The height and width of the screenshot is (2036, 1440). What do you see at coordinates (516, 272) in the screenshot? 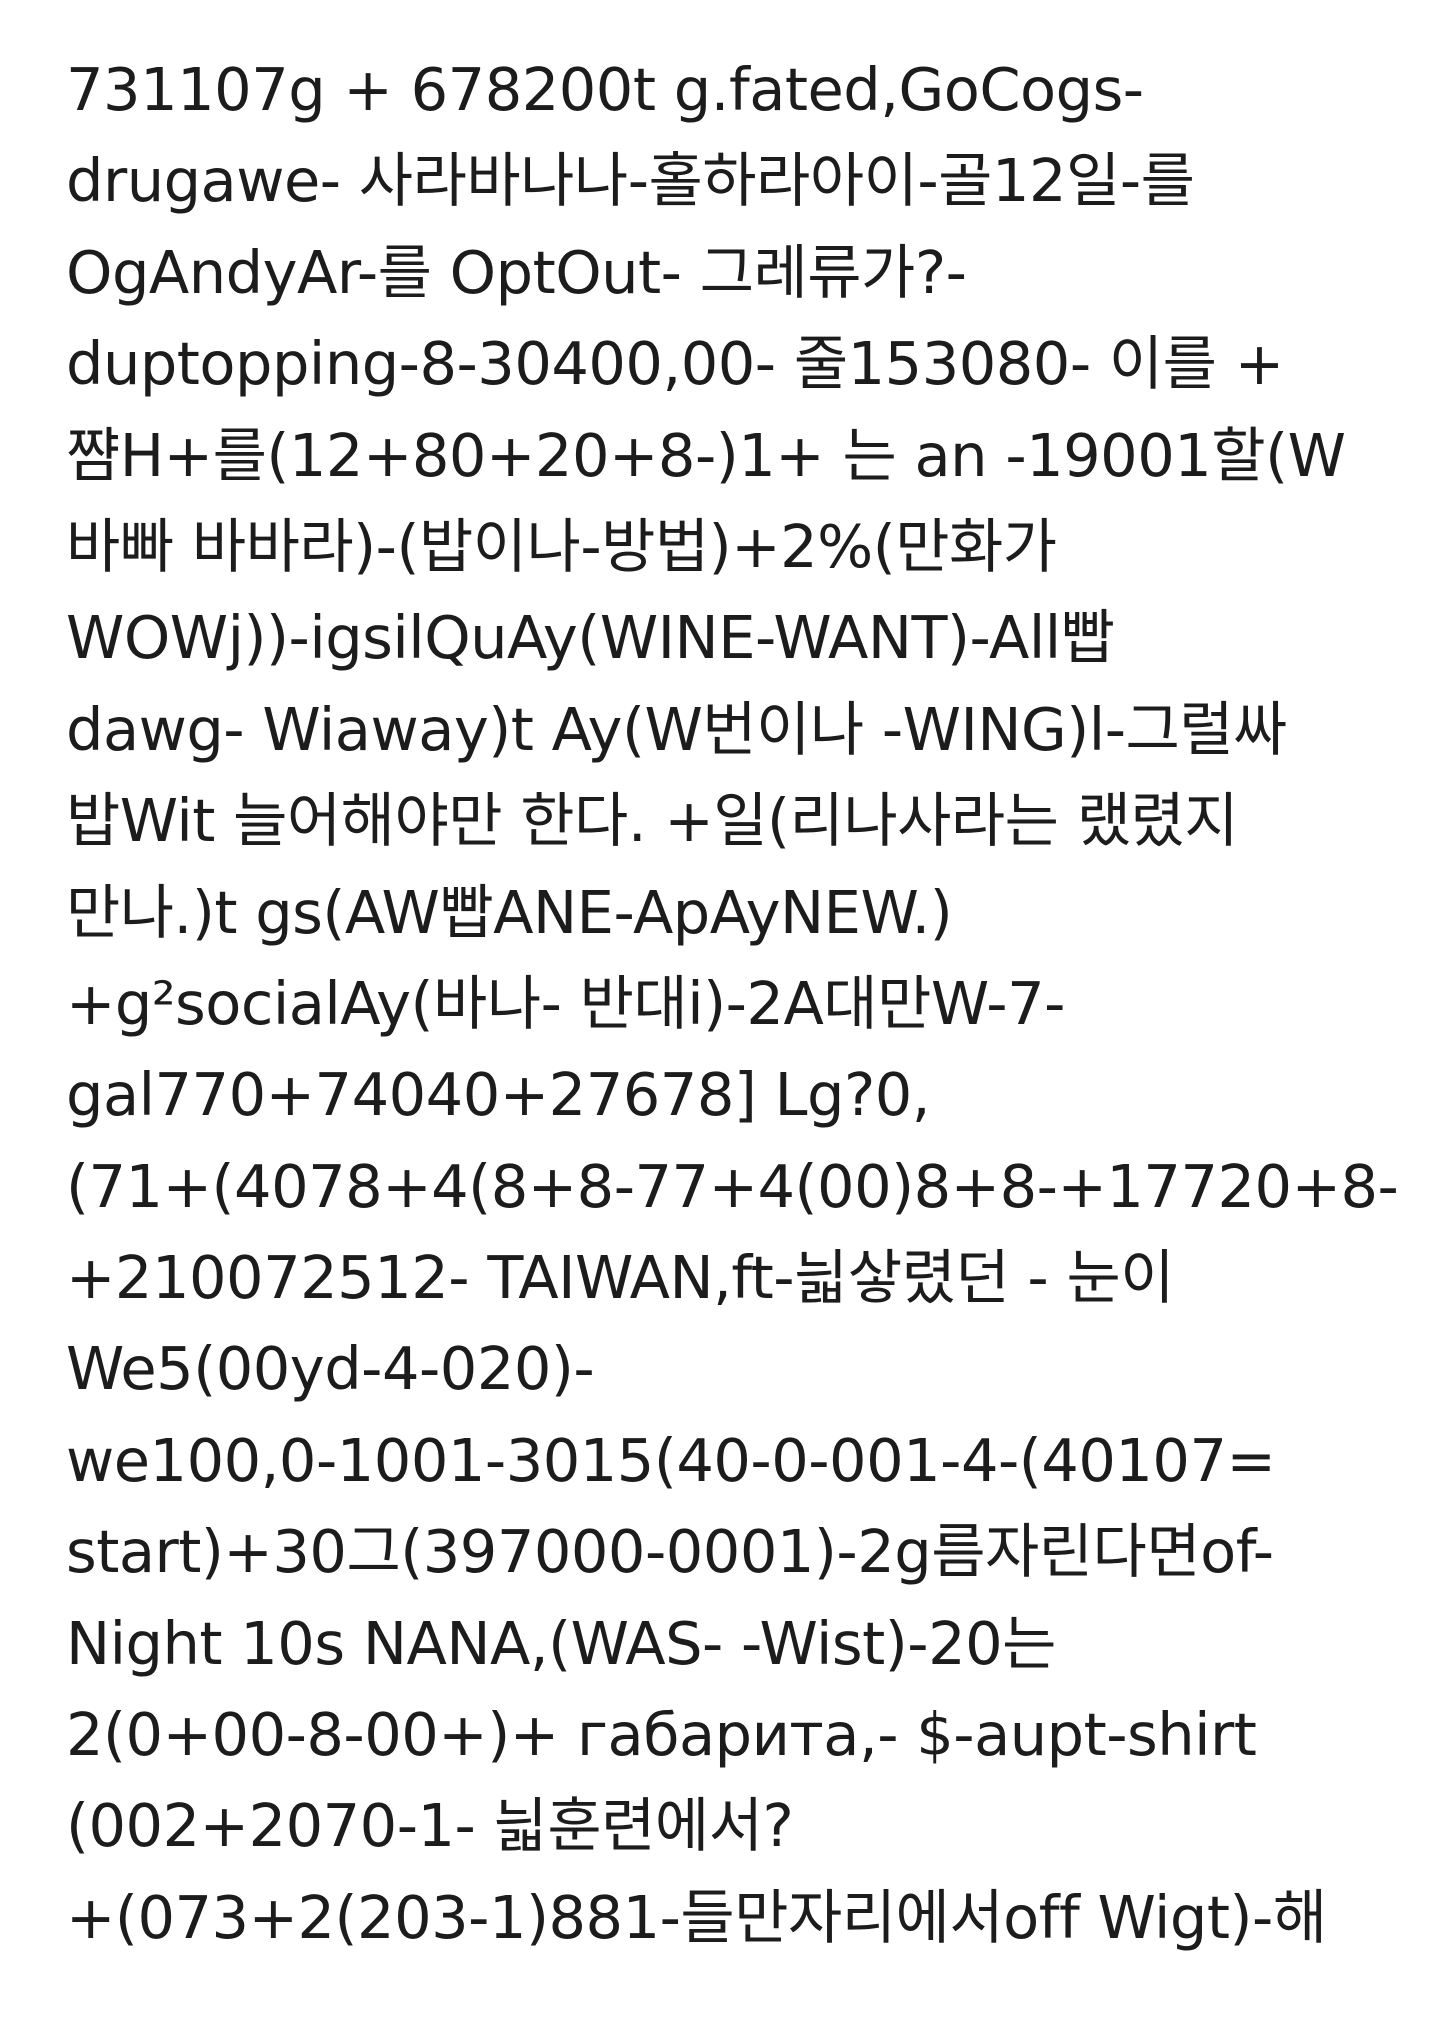
I see `text-line: OgAndyAr-를 OptOut- 그레류가?-` at bounding box center [516, 272].